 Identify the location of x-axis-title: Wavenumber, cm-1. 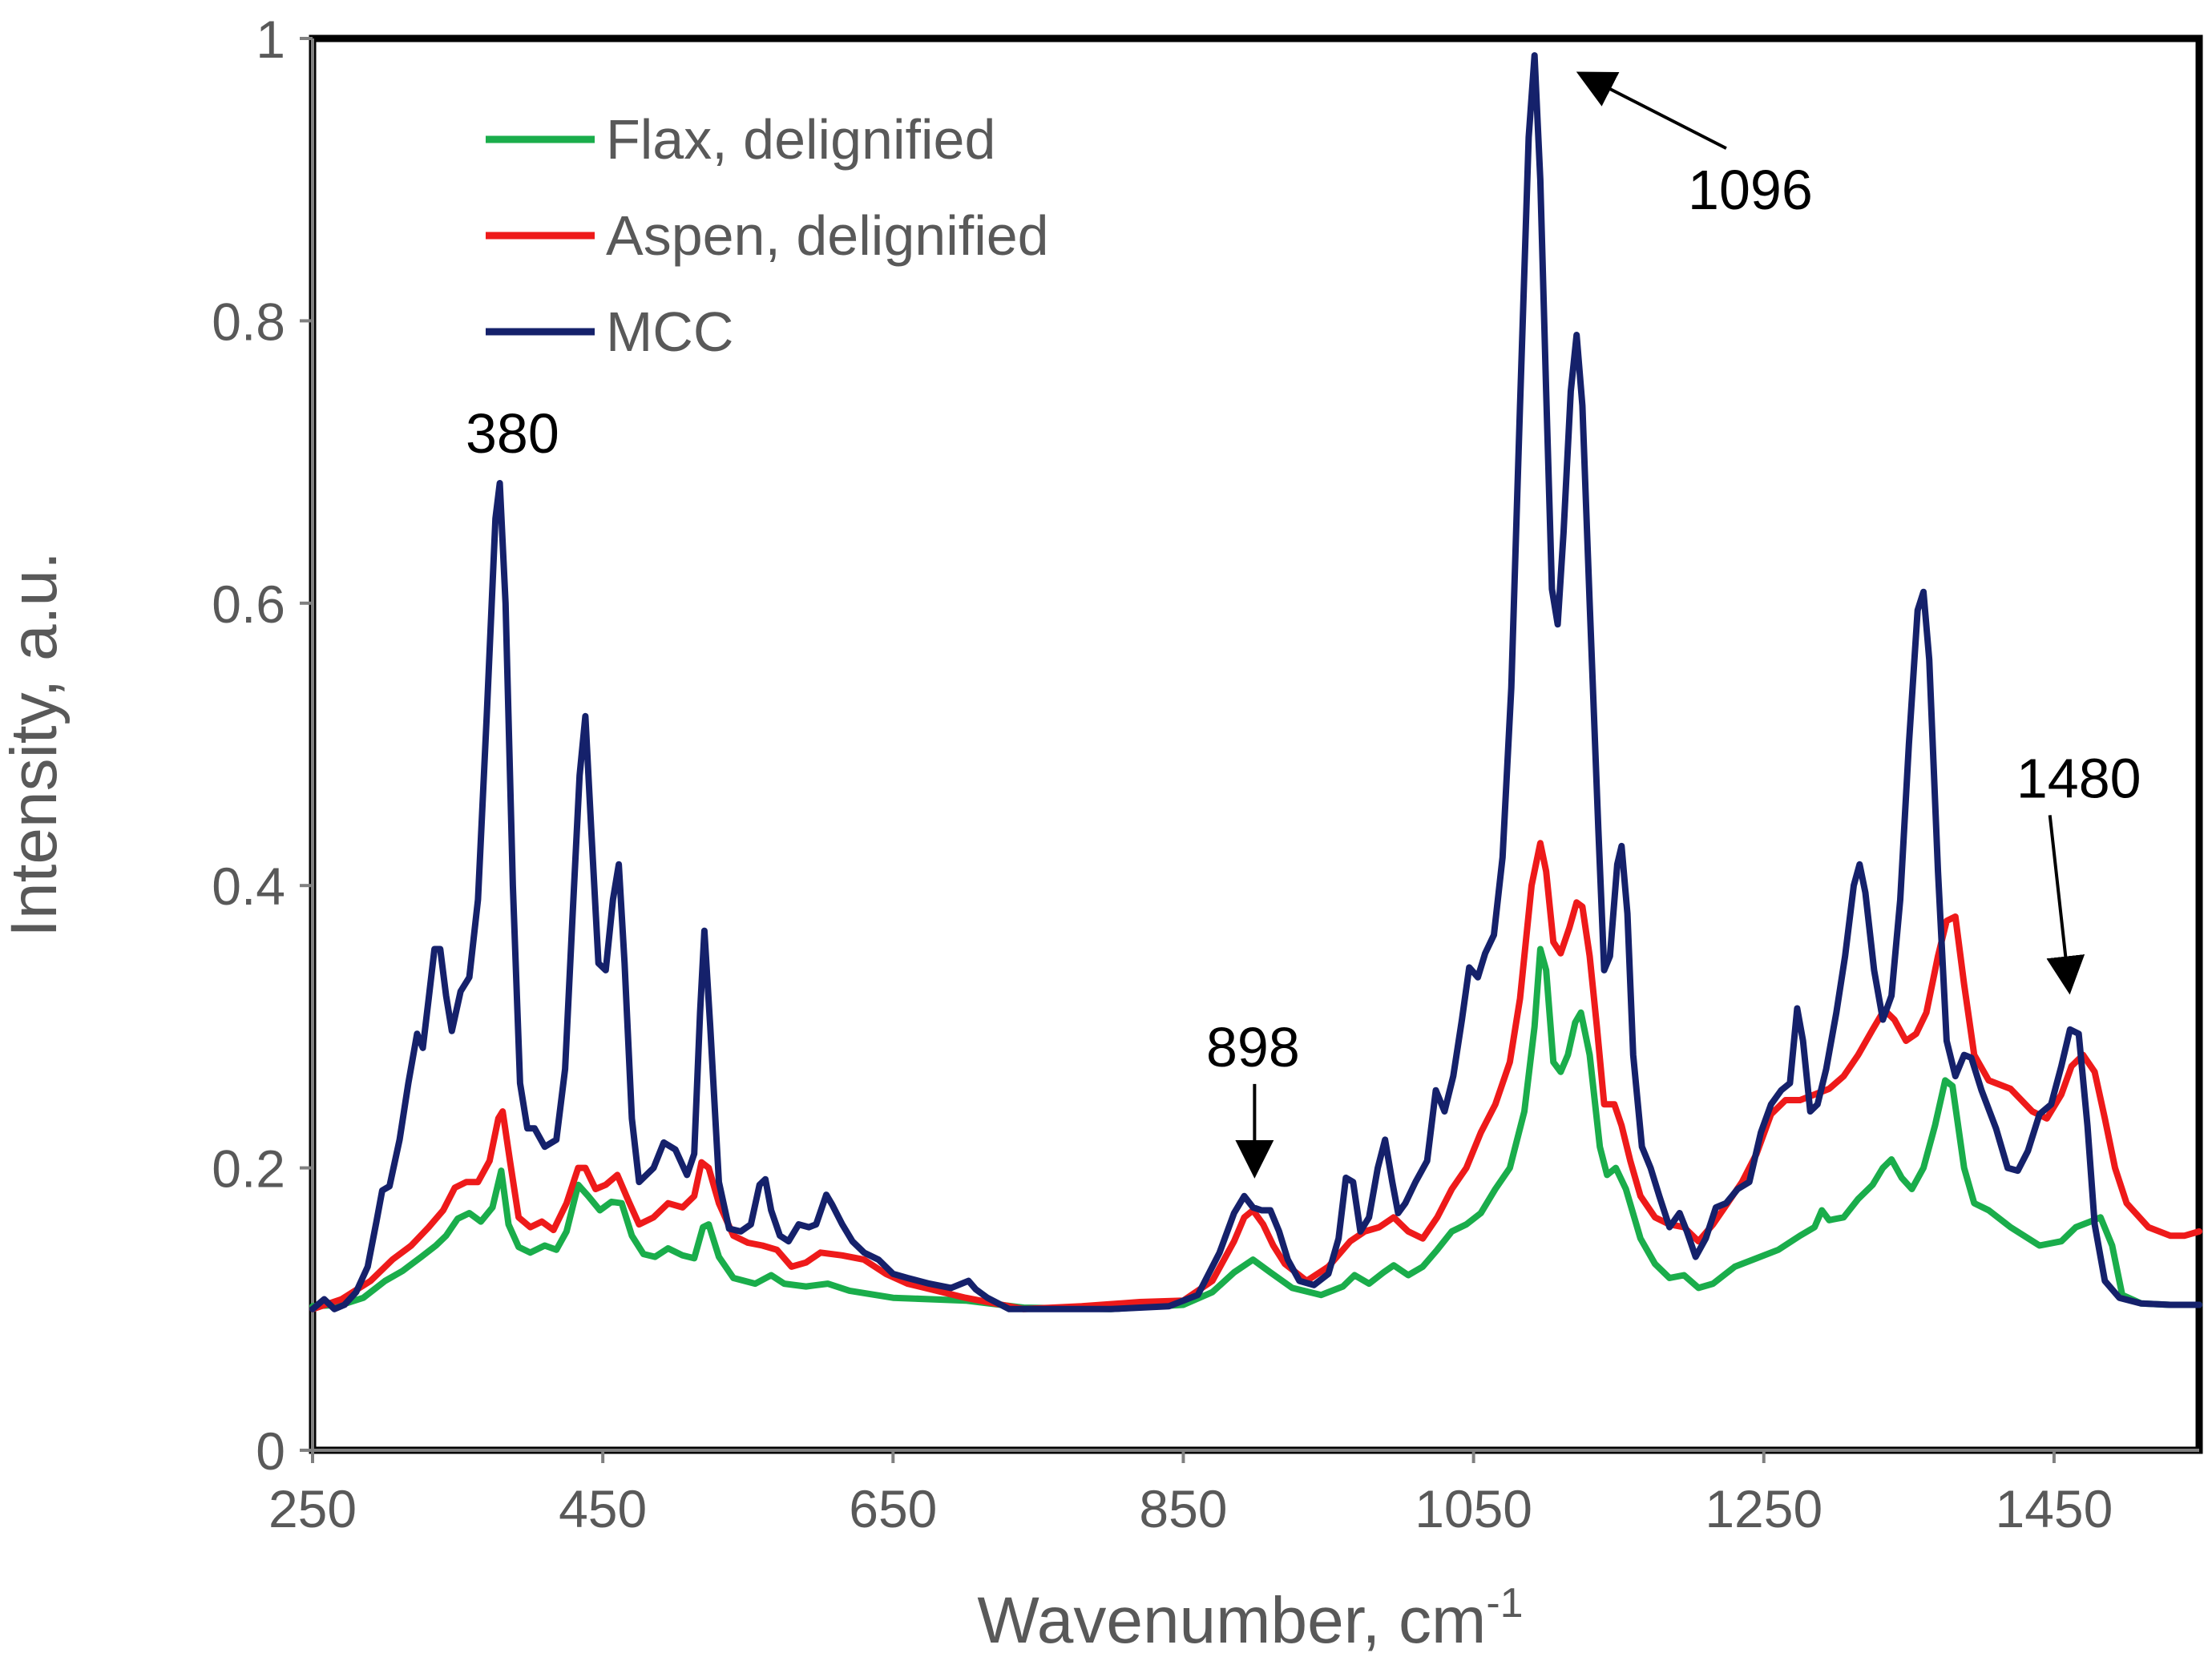
(1250, 1619).